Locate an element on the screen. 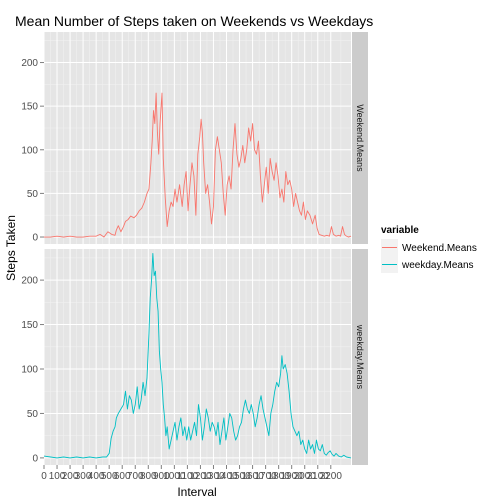 The height and width of the screenshot is (504, 504). facet-strip-weekend is located at coordinates (360, 138).